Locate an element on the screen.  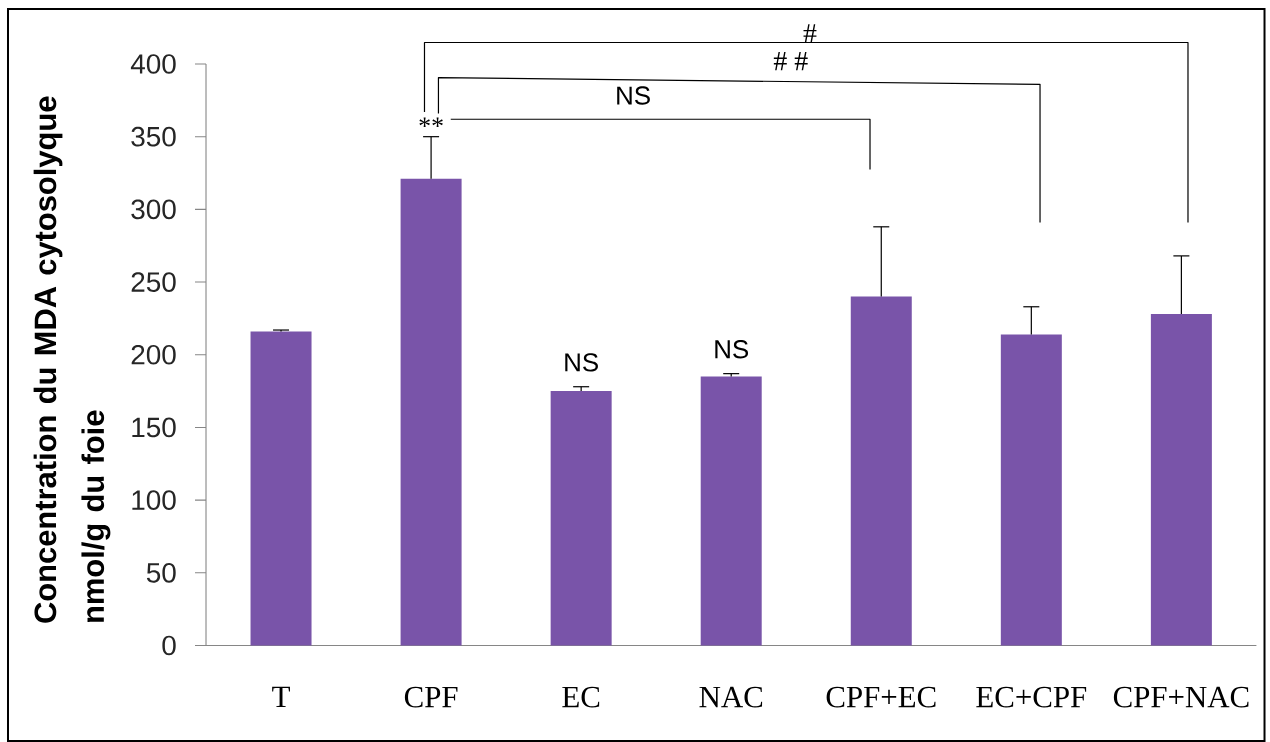
x-tick-label: CPF is located at coordinates (431, 697).